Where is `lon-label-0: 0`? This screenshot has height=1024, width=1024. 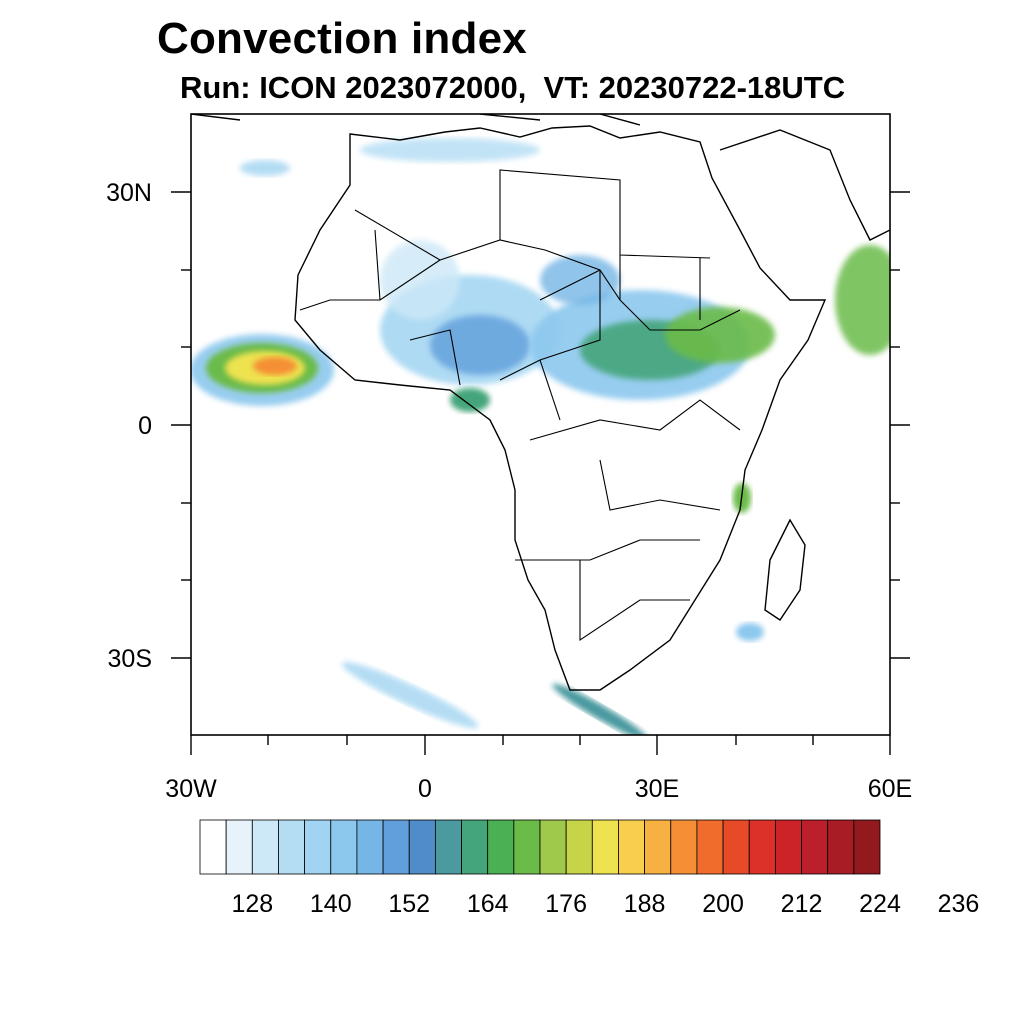
lon-label-0: 0 is located at coordinates (425, 789).